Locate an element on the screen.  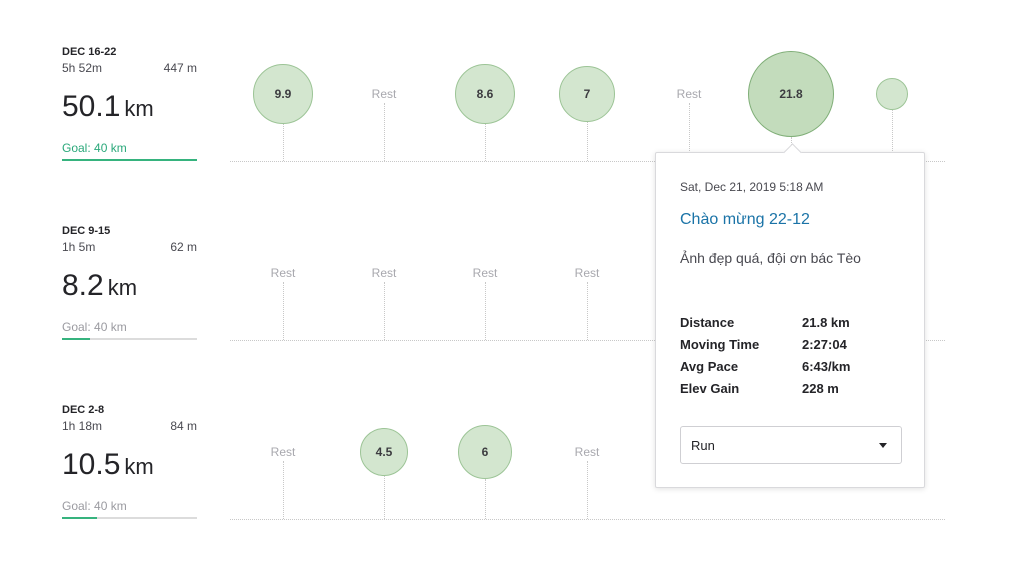
activity-bubble-value: 4.5 is located at coordinates (384, 452).